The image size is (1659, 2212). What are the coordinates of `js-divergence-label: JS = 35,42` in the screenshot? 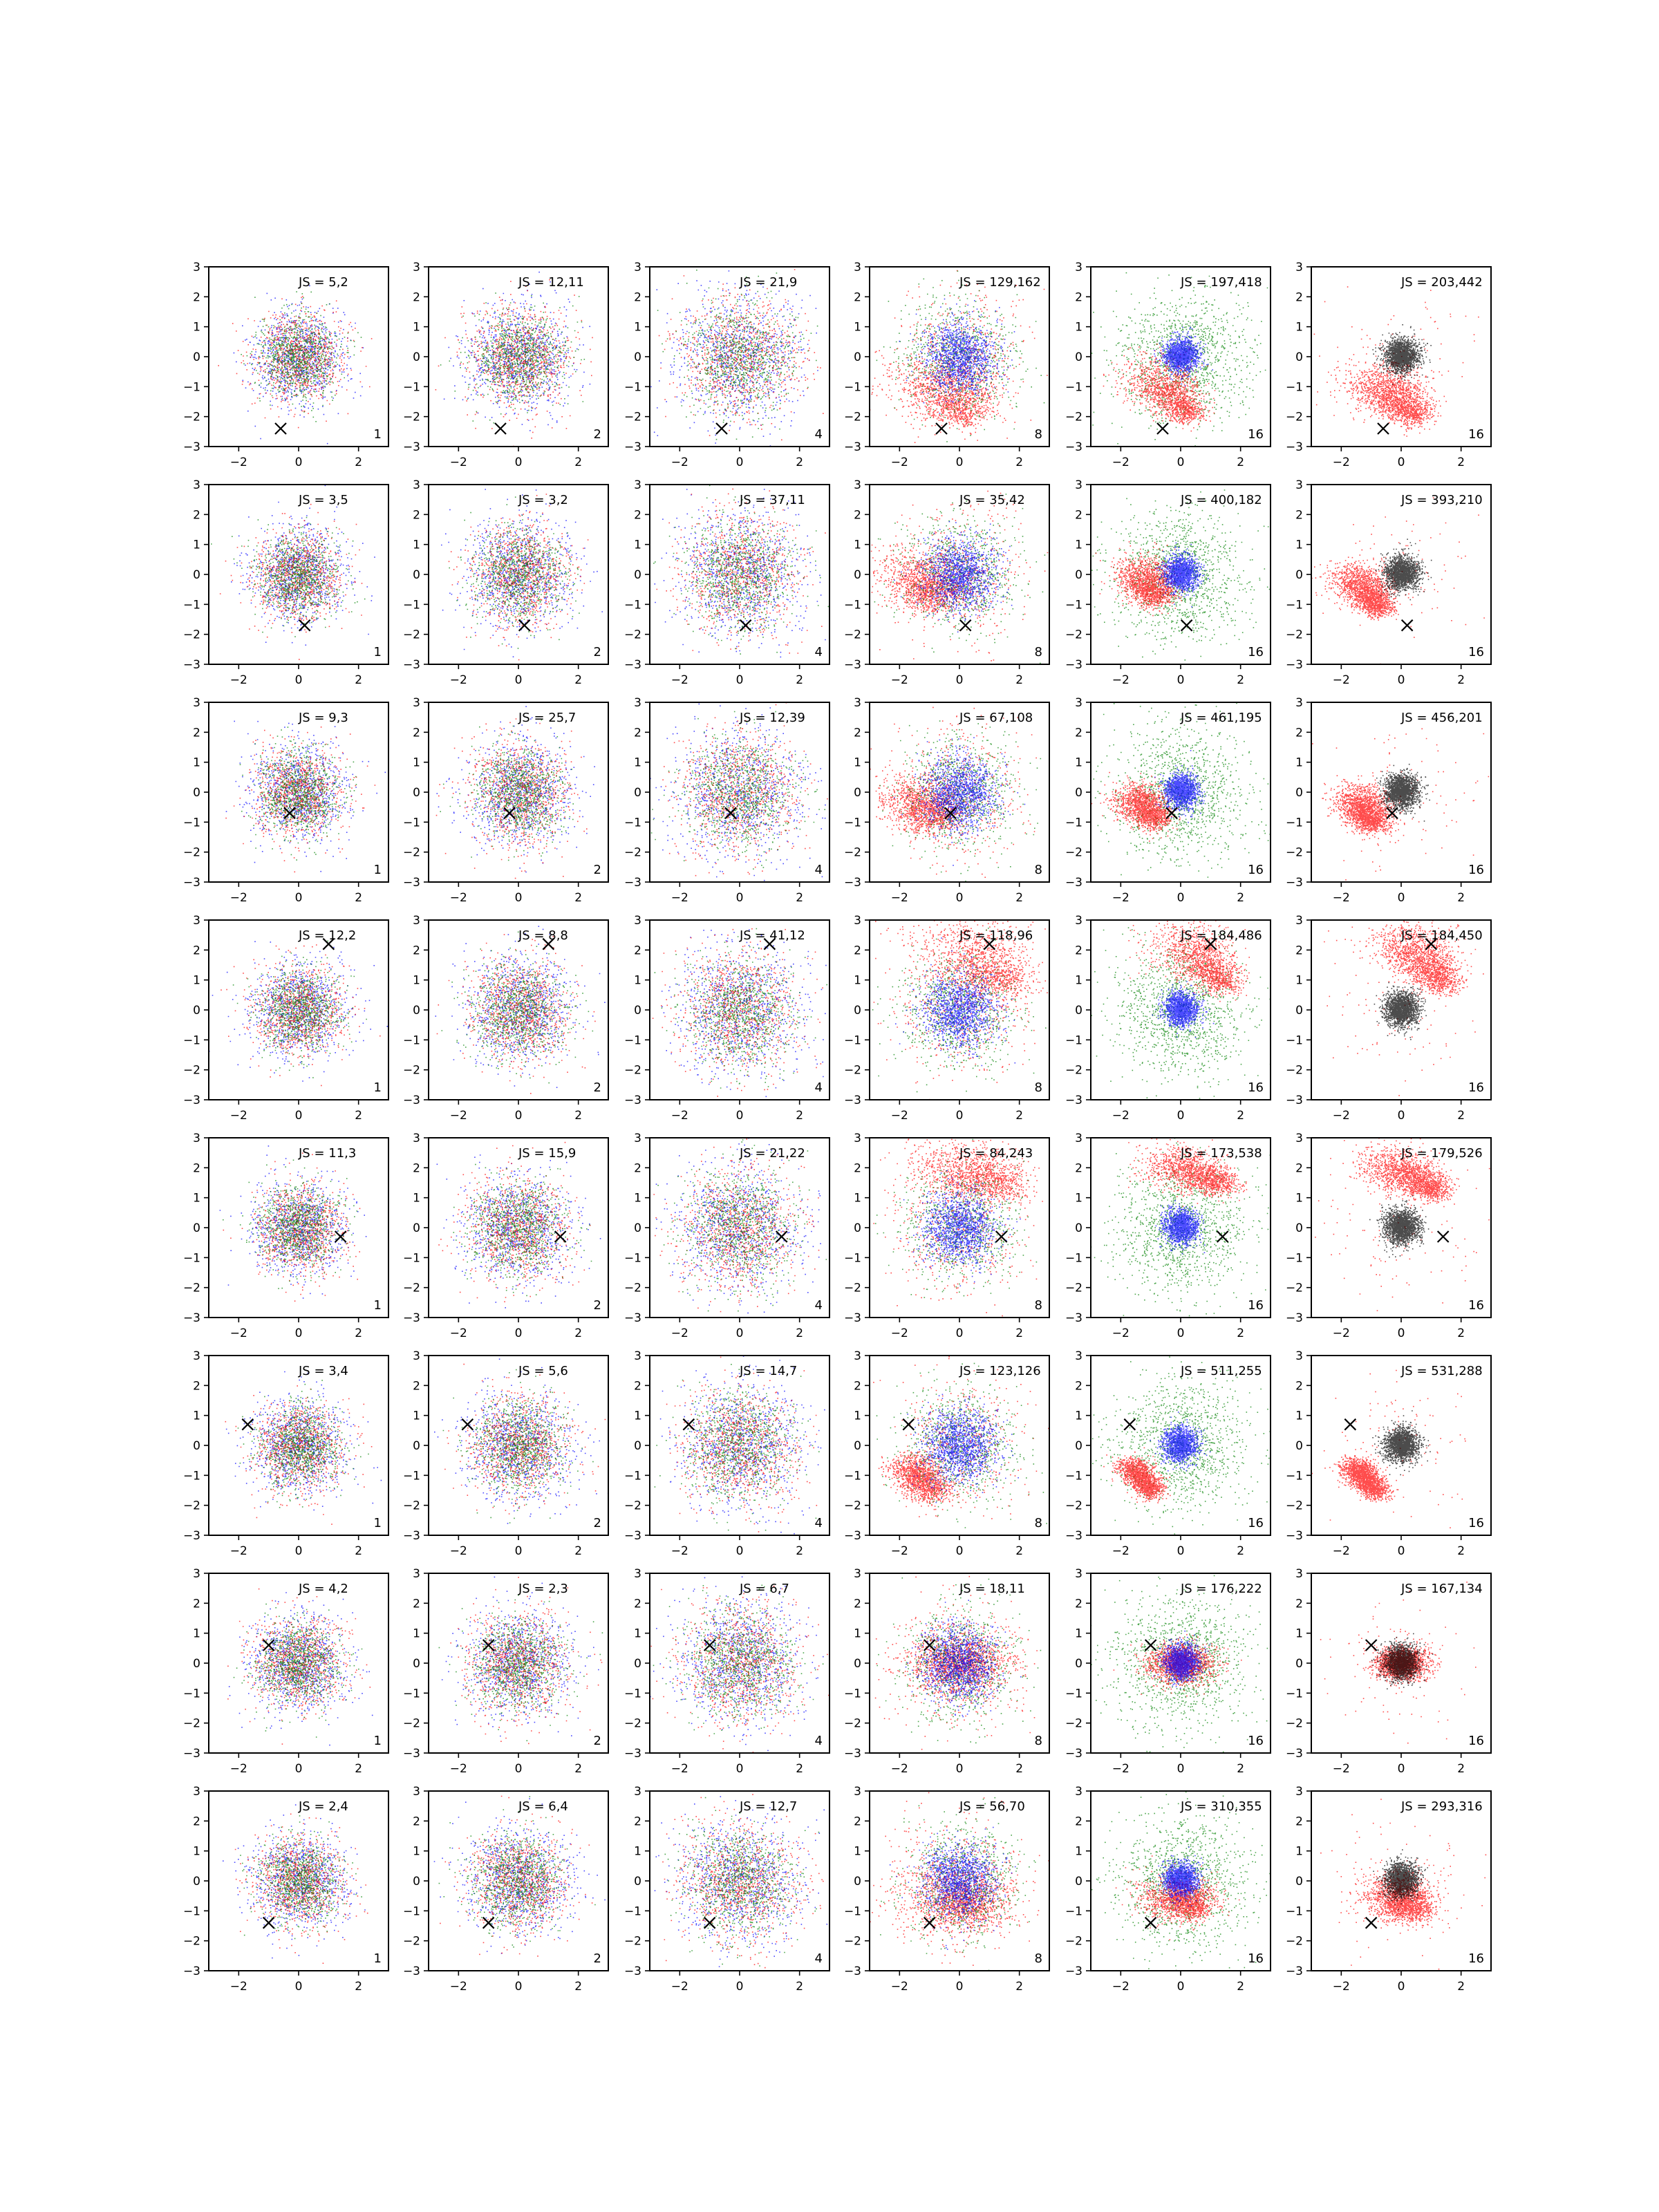 It's located at (992, 500).